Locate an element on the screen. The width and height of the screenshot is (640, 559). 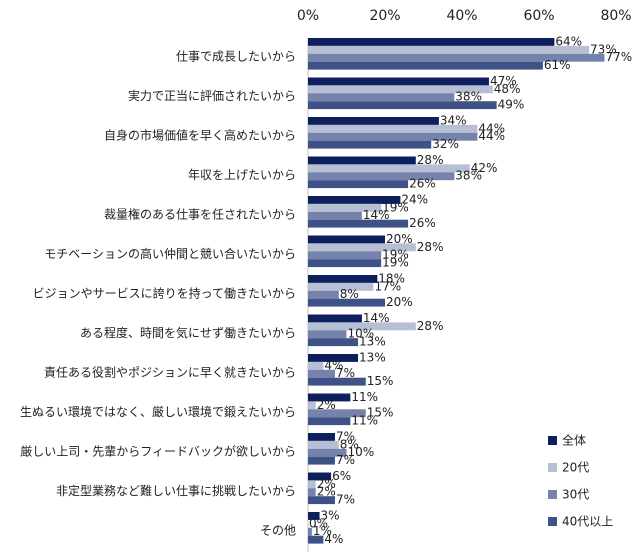
x-tick-label: 80% is located at coordinates (615, 16).